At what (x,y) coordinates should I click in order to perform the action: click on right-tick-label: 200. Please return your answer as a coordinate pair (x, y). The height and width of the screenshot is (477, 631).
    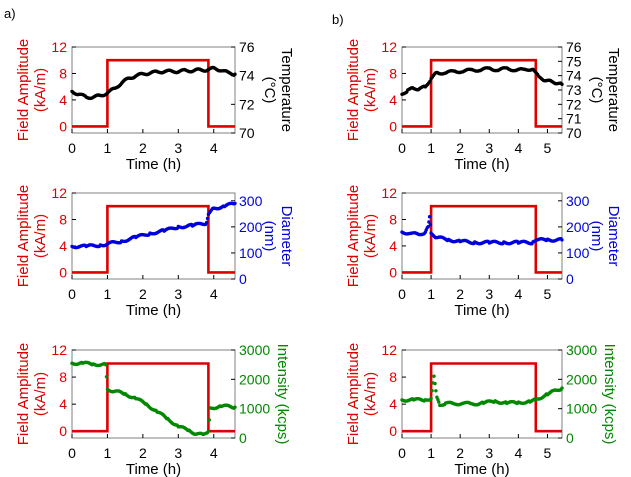
    Looking at the image, I should click on (578, 227).